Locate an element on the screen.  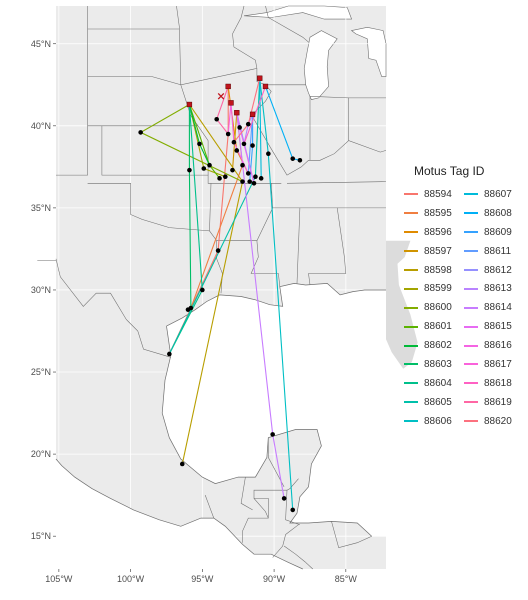
legend-item-88608: 88608 is located at coordinates (490, 213).